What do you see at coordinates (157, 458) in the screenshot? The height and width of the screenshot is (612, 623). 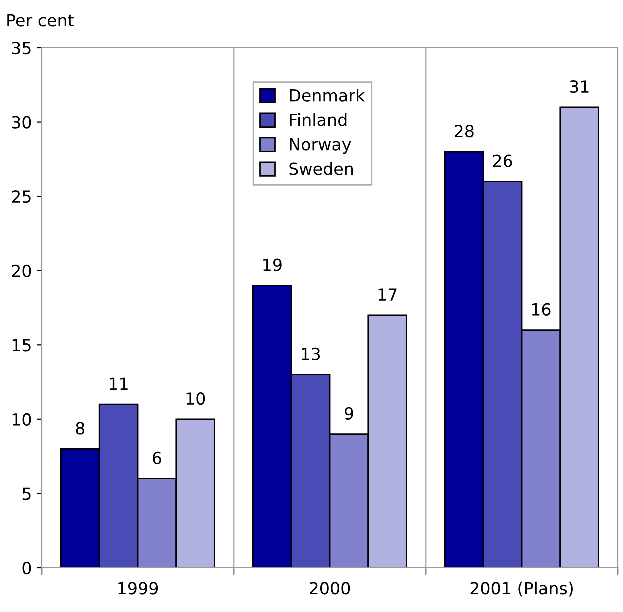 I see `data-label: 6` at bounding box center [157, 458].